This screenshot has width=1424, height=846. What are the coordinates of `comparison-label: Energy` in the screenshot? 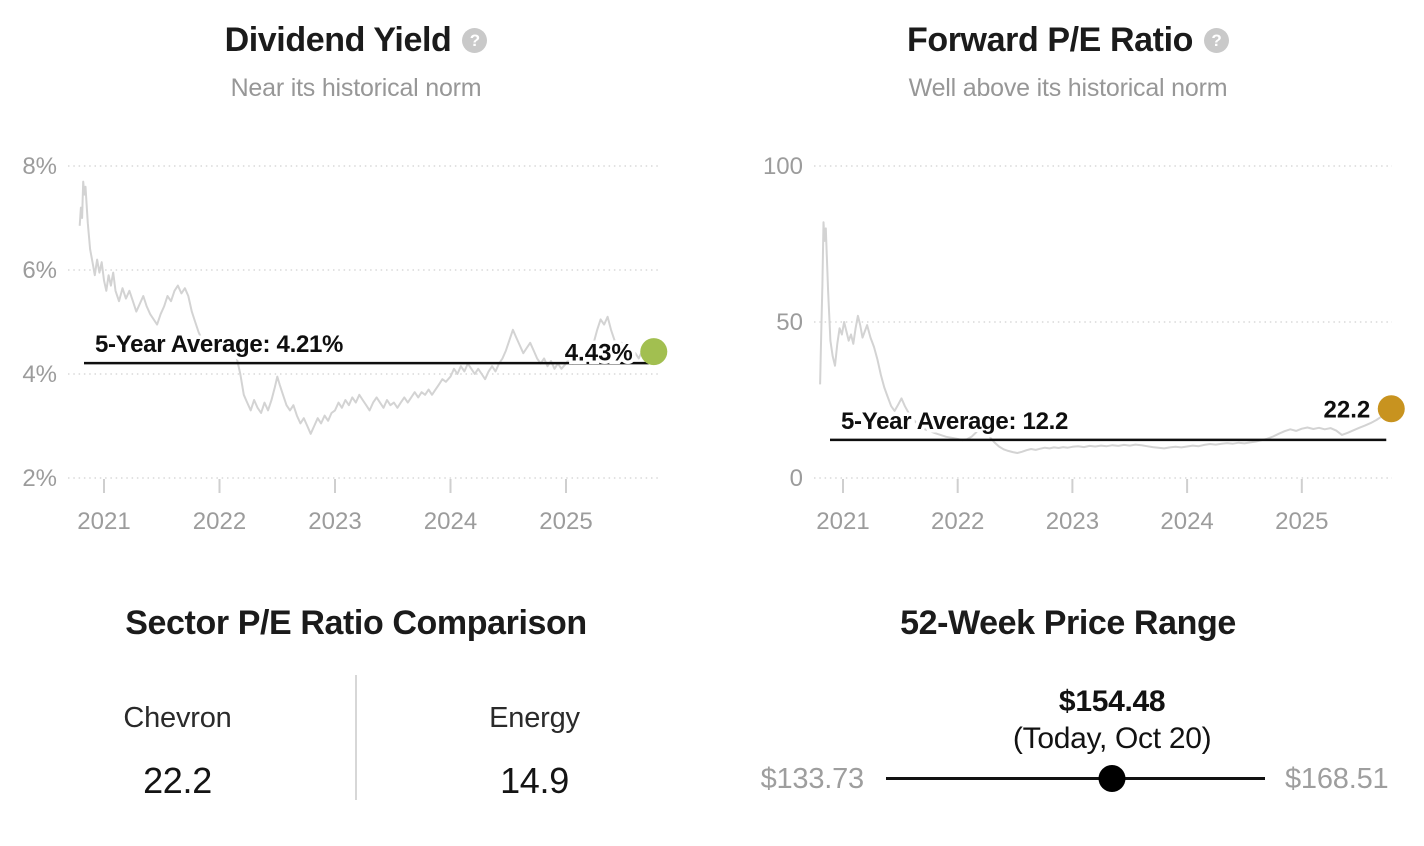 It's located at (534, 718).